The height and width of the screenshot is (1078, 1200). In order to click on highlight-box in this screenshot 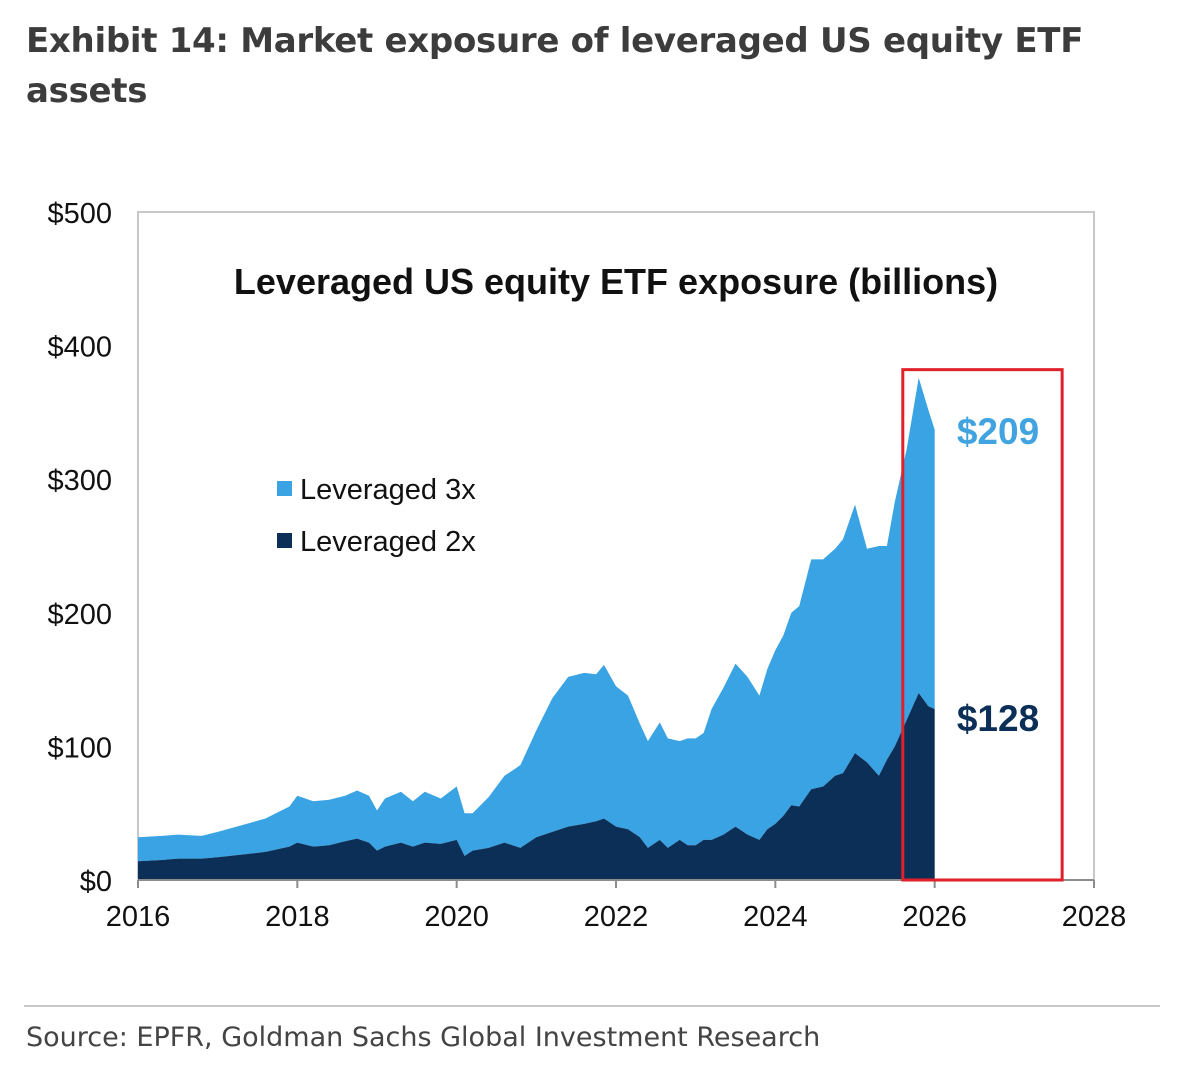, I will do `click(982, 625)`.